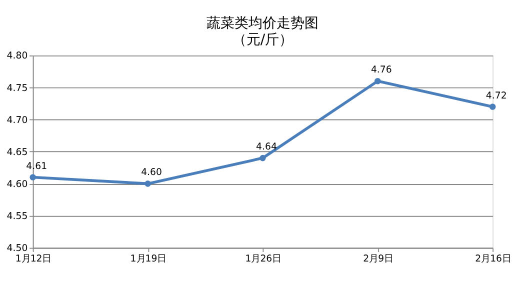 This screenshot has width=532, height=287. Describe the element at coordinates (17, 248) in the screenshot. I see `y-tick-label: 4.50` at that location.